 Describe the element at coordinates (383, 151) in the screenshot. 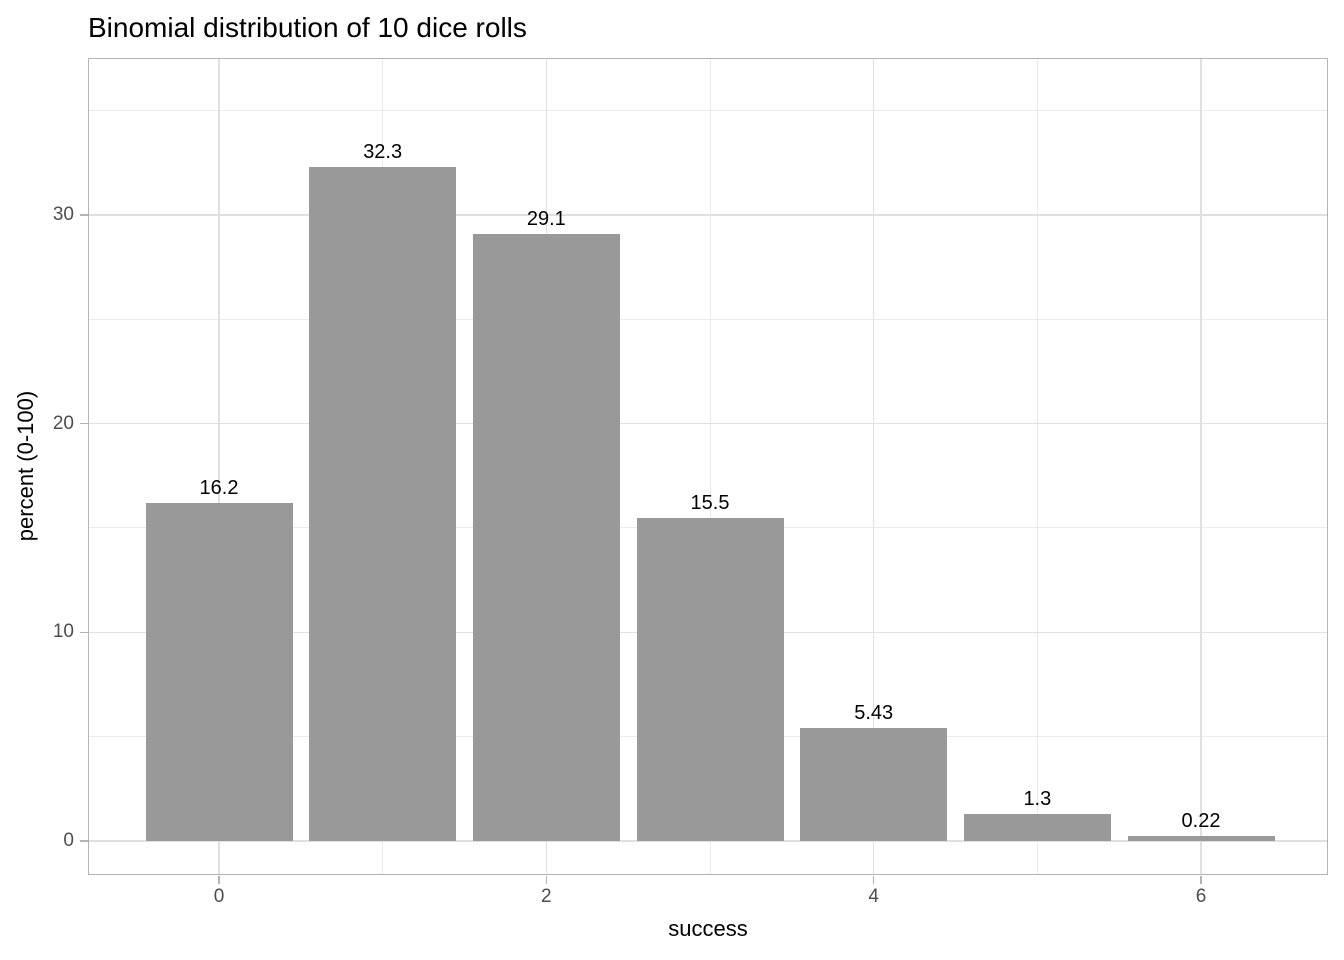

I see `bar-value-label: 32.3` at that location.